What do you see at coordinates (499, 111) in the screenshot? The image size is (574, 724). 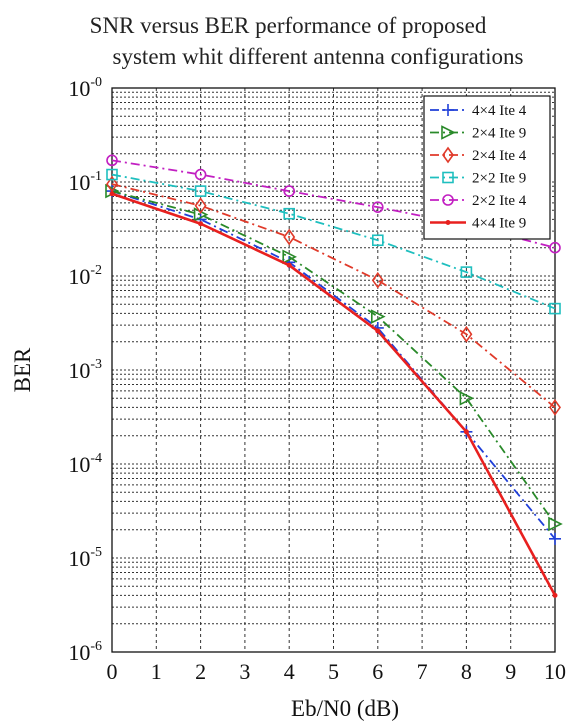 I see `legend-label: 4×4 Ite 4` at bounding box center [499, 111].